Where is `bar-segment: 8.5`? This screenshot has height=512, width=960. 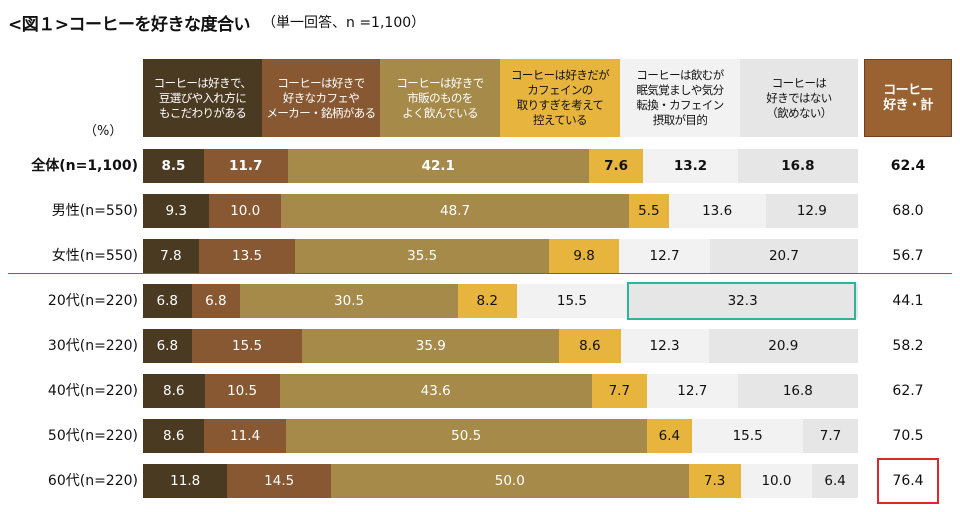
bar-segment: 8.5 is located at coordinates (173, 166).